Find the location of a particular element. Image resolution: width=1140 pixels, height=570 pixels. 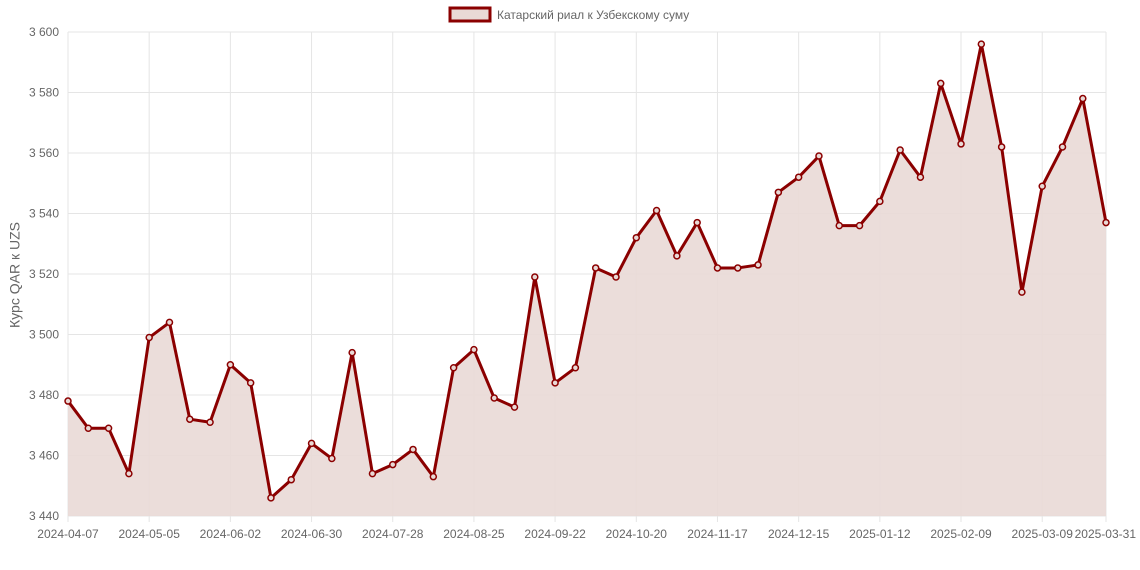

x-tick-label: 2024-10-20 is located at coordinates (637, 534).